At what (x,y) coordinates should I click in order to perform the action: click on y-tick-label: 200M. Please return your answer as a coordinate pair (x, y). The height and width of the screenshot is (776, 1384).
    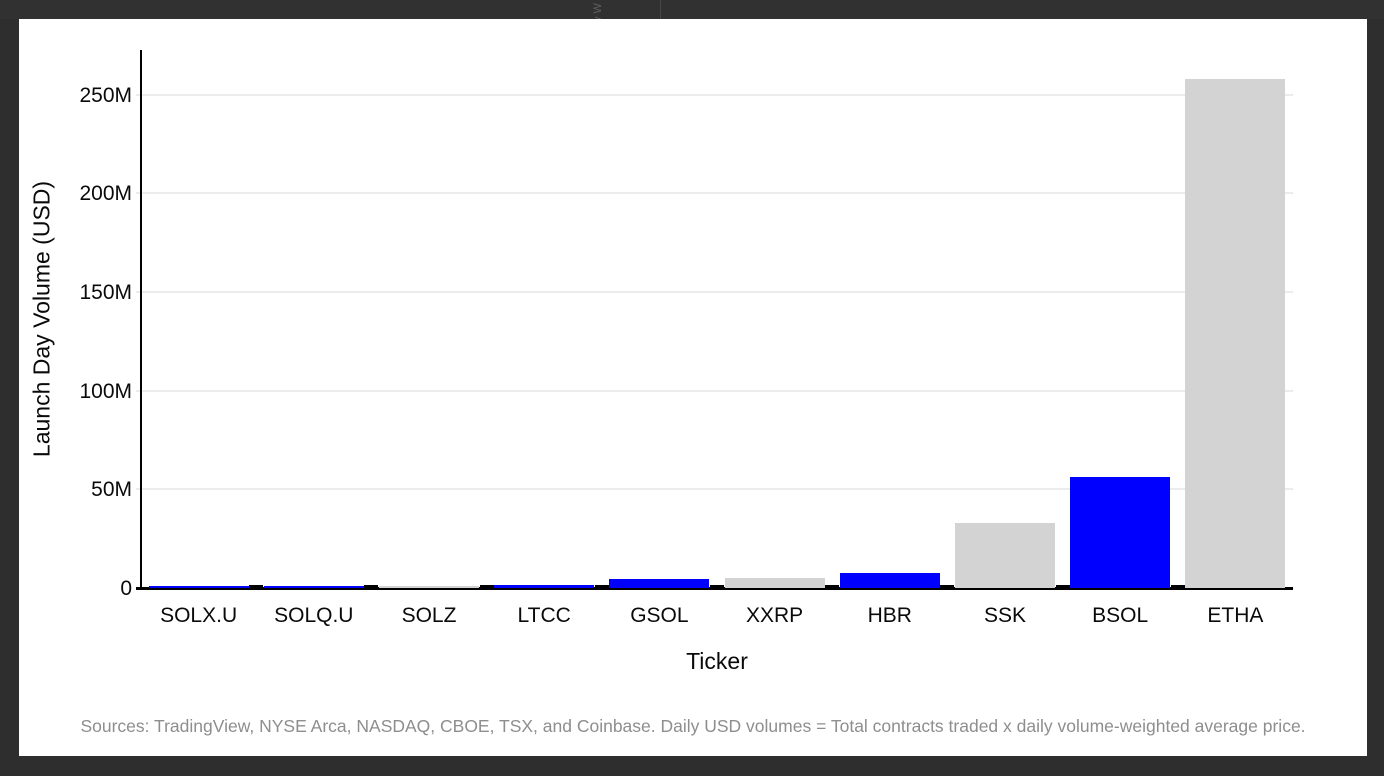
    Looking at the image, I should click on (105, 194).